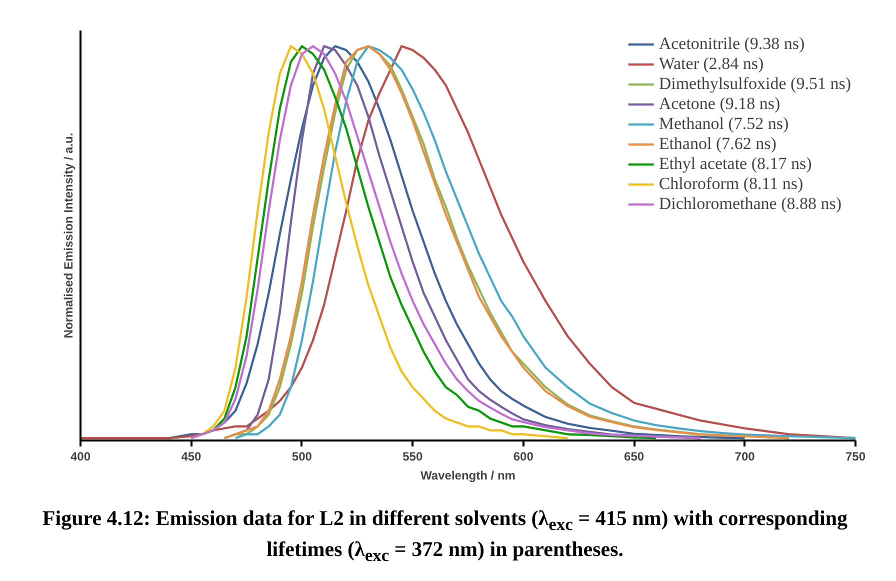 The width and height of the screenshot is (896, 581). I want to click on legend-label: Methanol (7.52 ns), so click(723, 124).